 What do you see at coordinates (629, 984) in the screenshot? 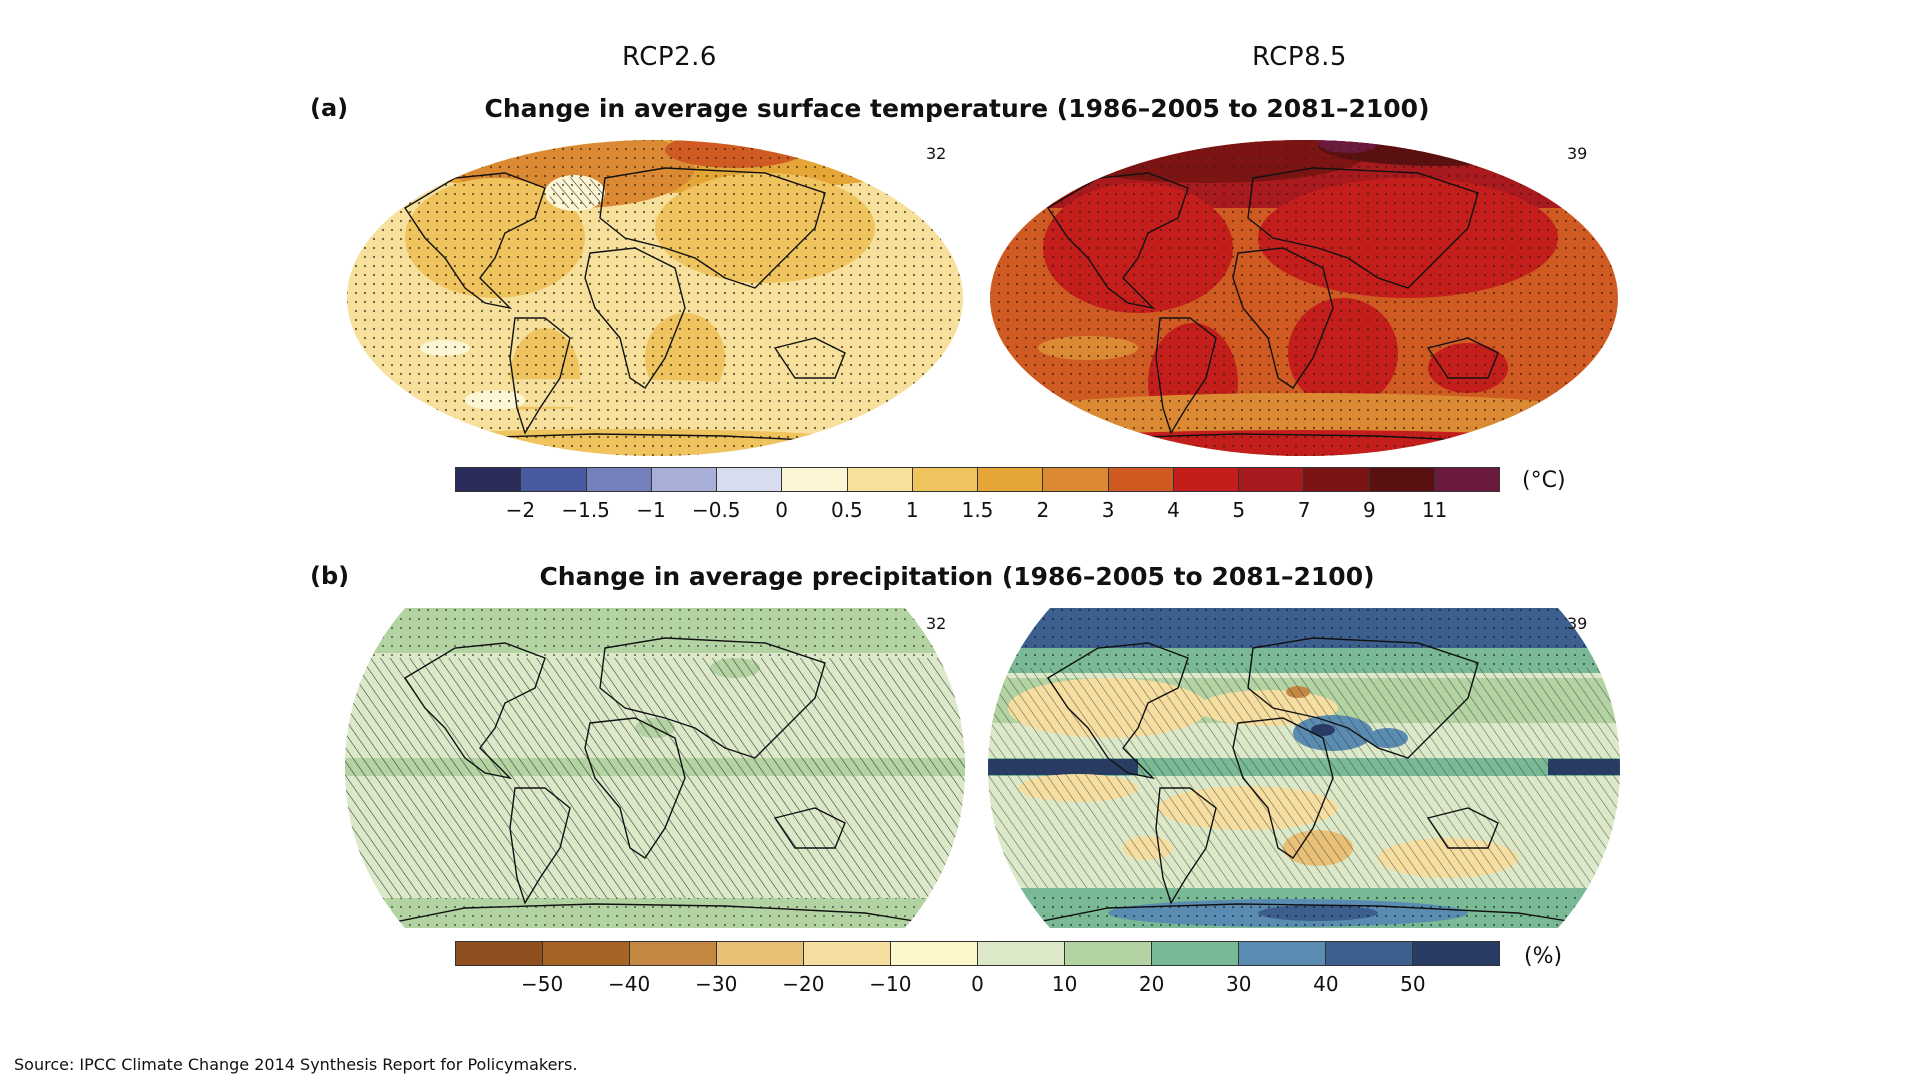
I see `panel_b-colorbar-tick-label: −40` at bounding box center [629, 984].